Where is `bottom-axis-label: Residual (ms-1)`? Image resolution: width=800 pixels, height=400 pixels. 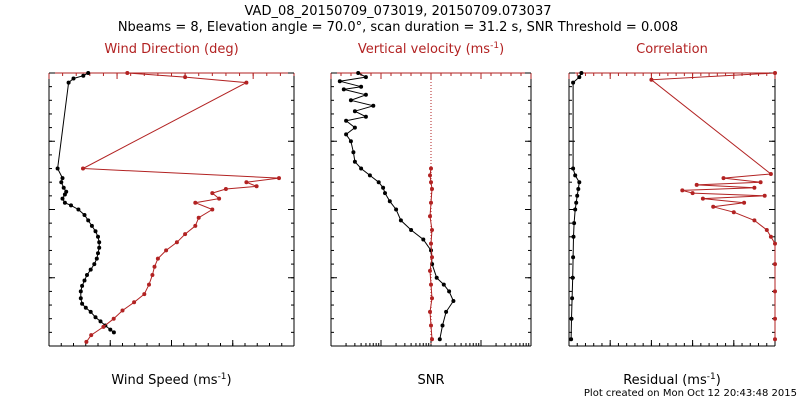 bottom-axis-label: Residual (ms-1) is located at coordinates (672, 380).